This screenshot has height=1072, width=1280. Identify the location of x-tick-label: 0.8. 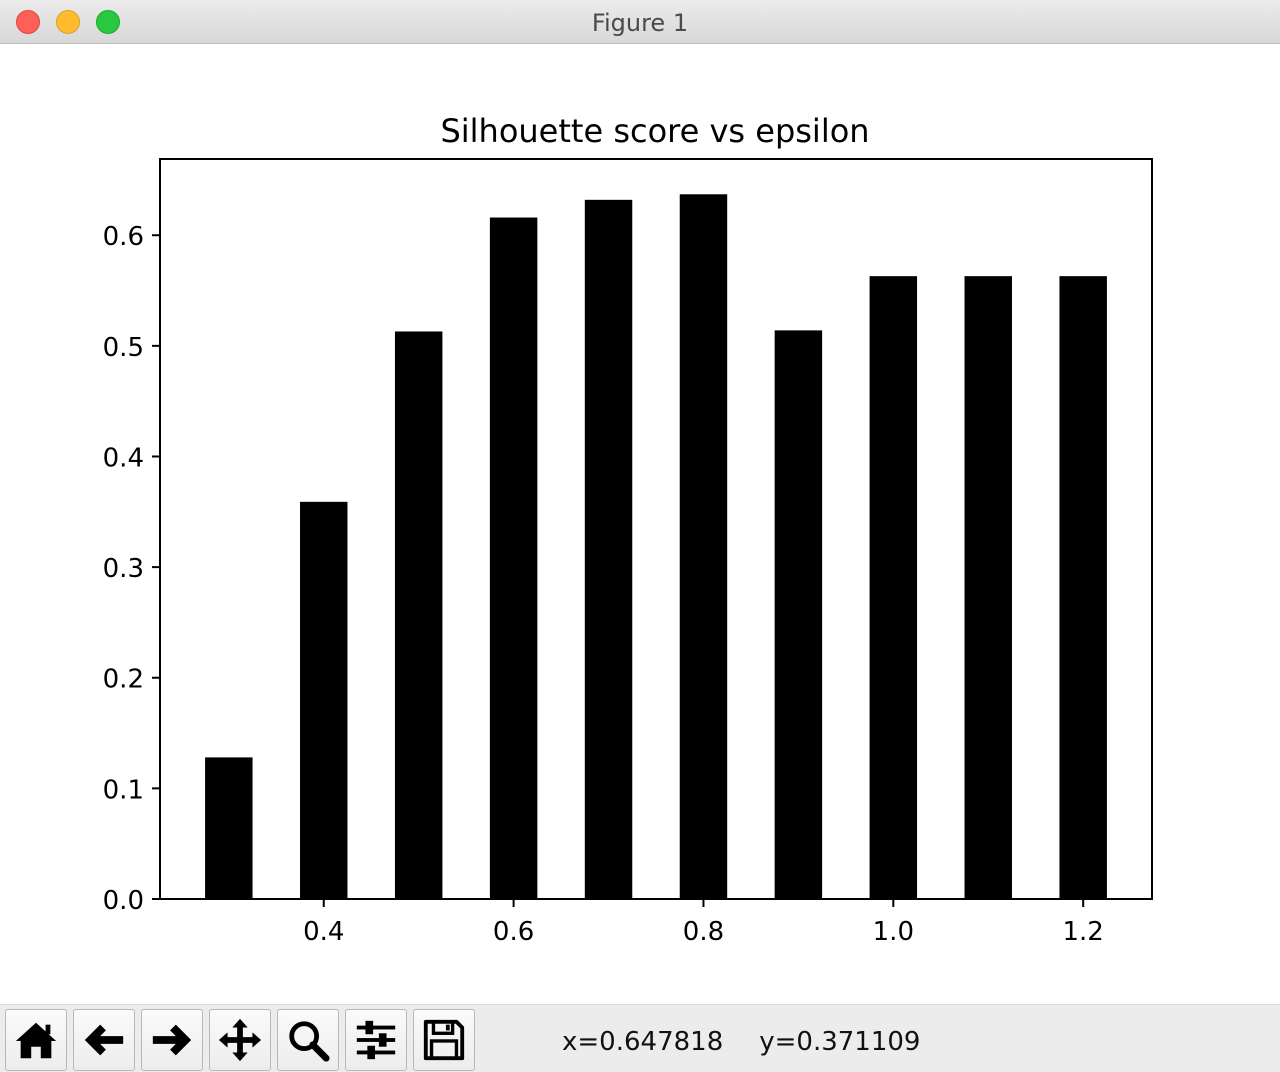
(703, 932).